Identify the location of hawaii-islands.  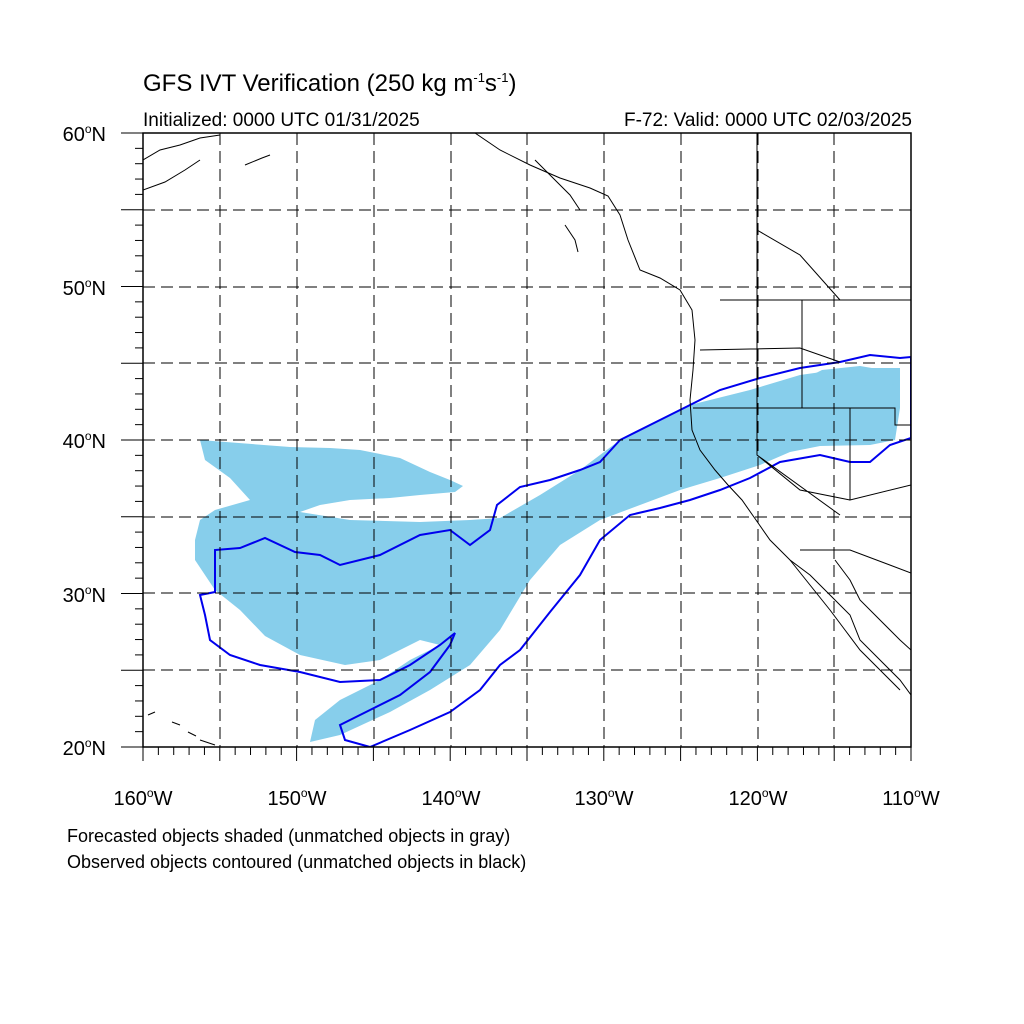
(181, 728).